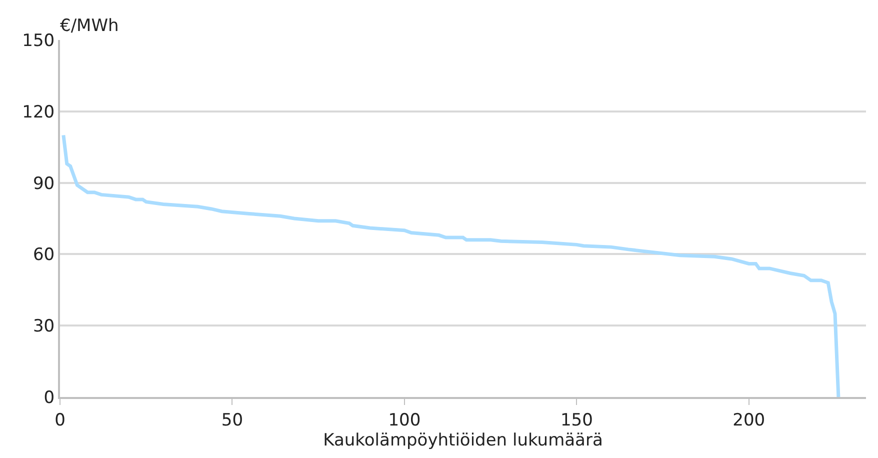  Describe the element at coordinates (49, 398) in the screenshot. I see `y-tick-label: 0` at that location.